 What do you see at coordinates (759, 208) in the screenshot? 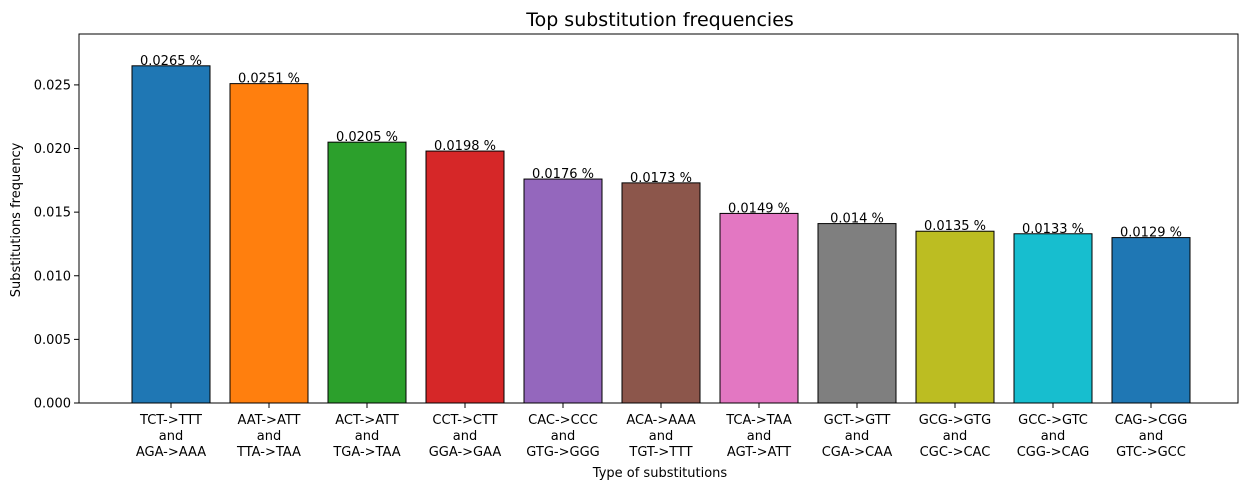
I see `bar-value-label: 0.0149 %` at bounding box center [759, 208].